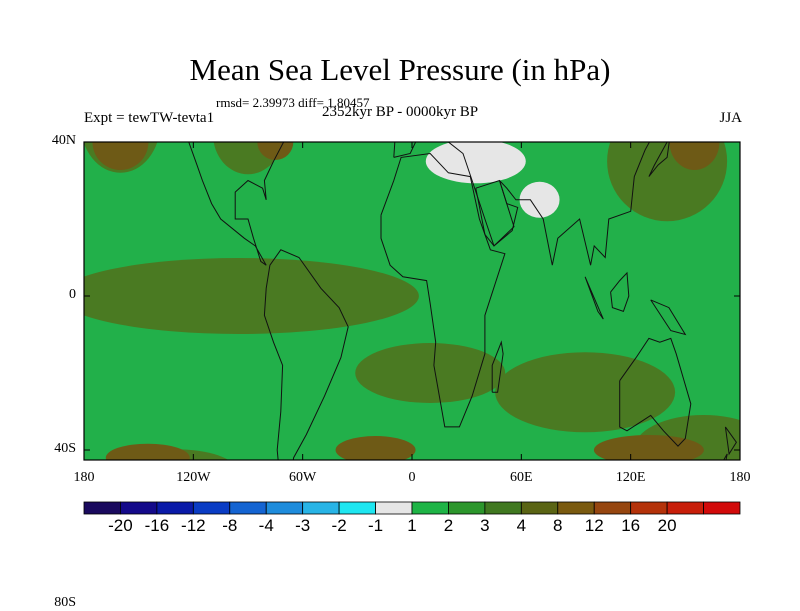  I want to click on colorbar-tick-label: 4, so click(521, 525).